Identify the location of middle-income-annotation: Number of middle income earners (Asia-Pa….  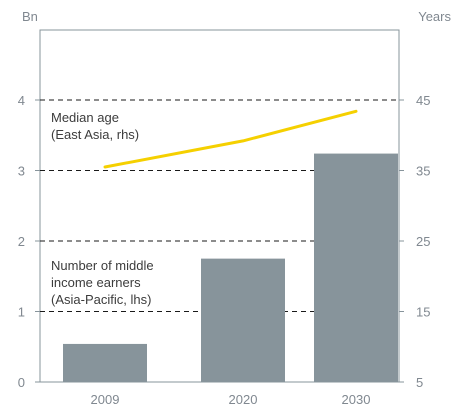
(102, 282).